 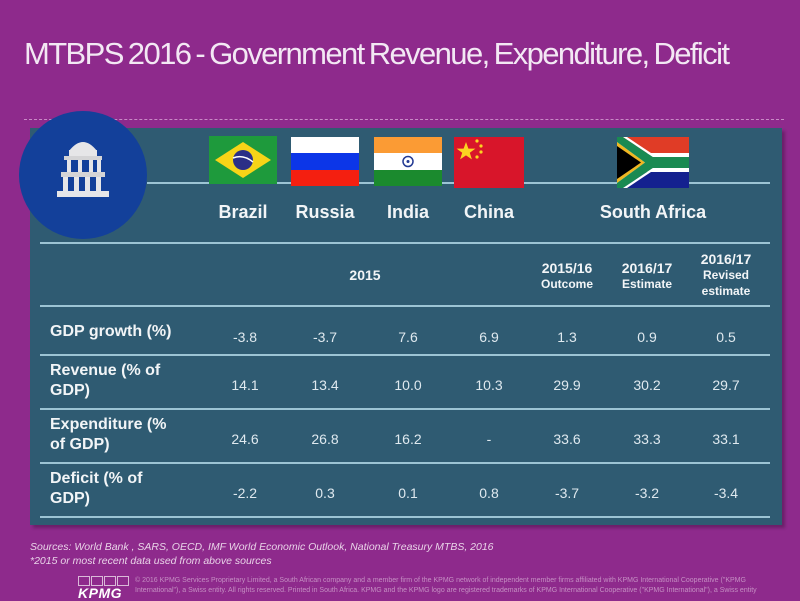 I want to click on table-cell: 14.1, so click(x=245, y=385).